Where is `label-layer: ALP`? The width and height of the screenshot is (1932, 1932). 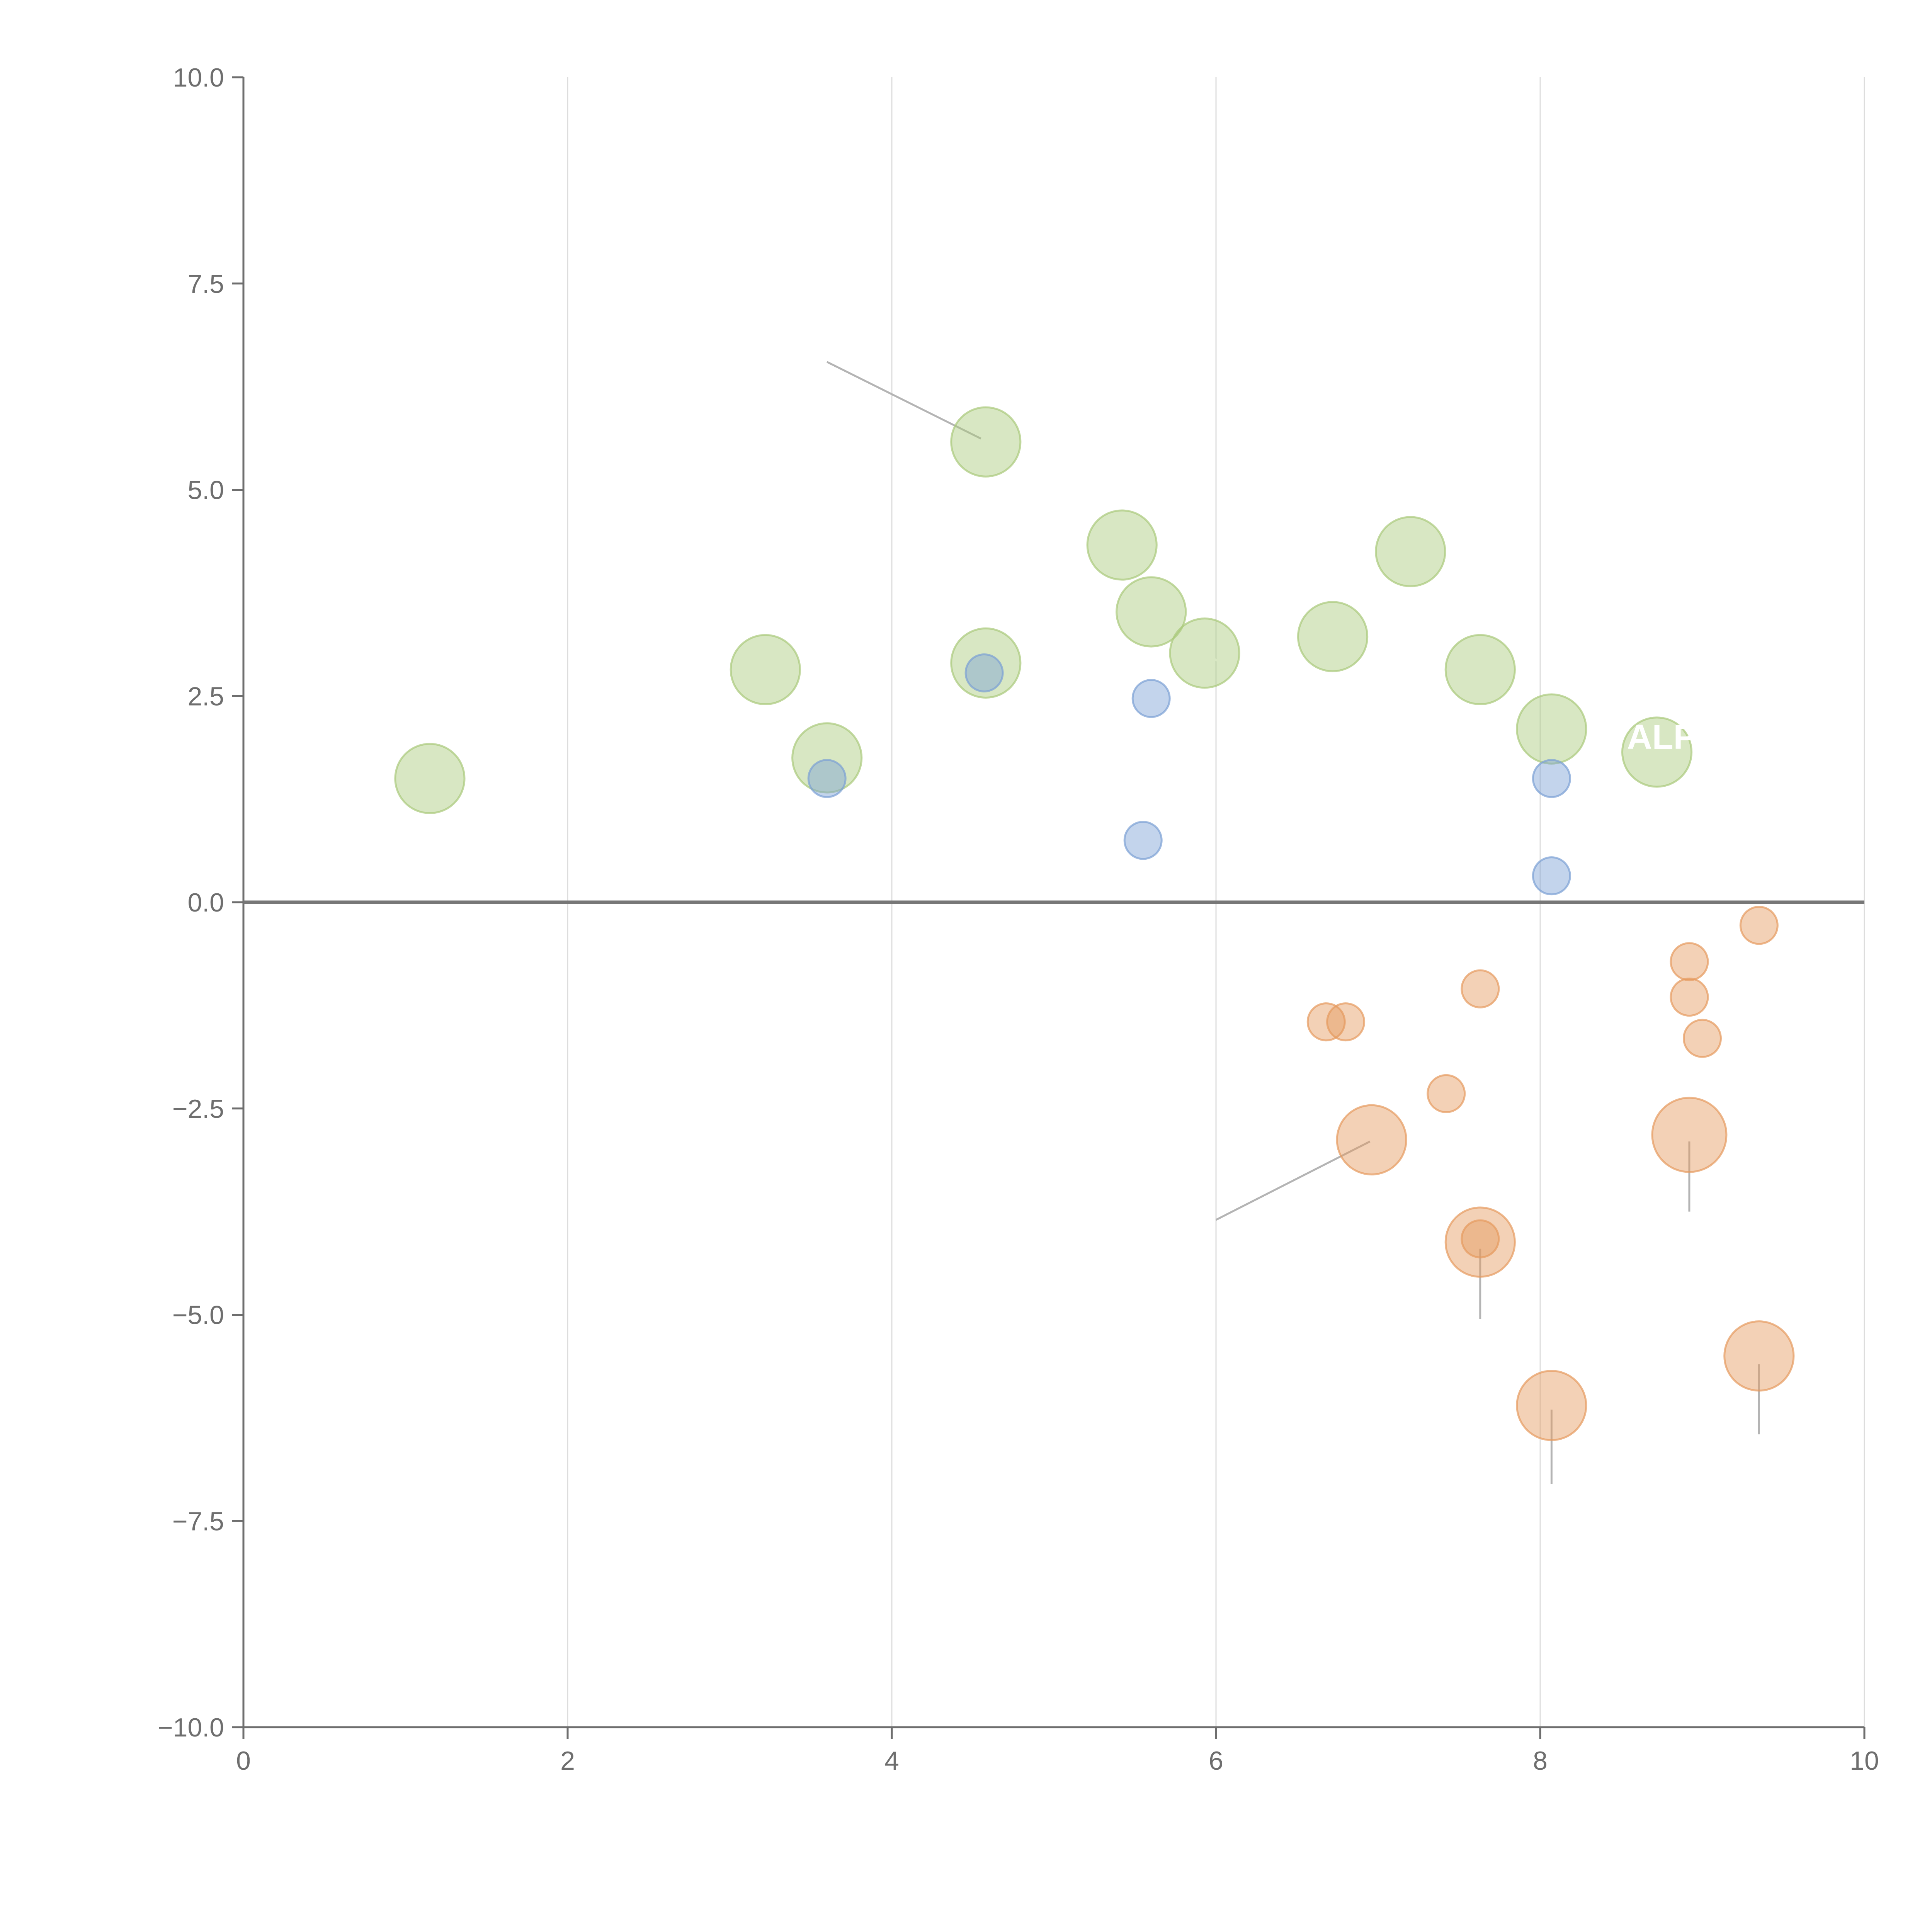 label-layer: ALP is located at coordinates (1662, 738).